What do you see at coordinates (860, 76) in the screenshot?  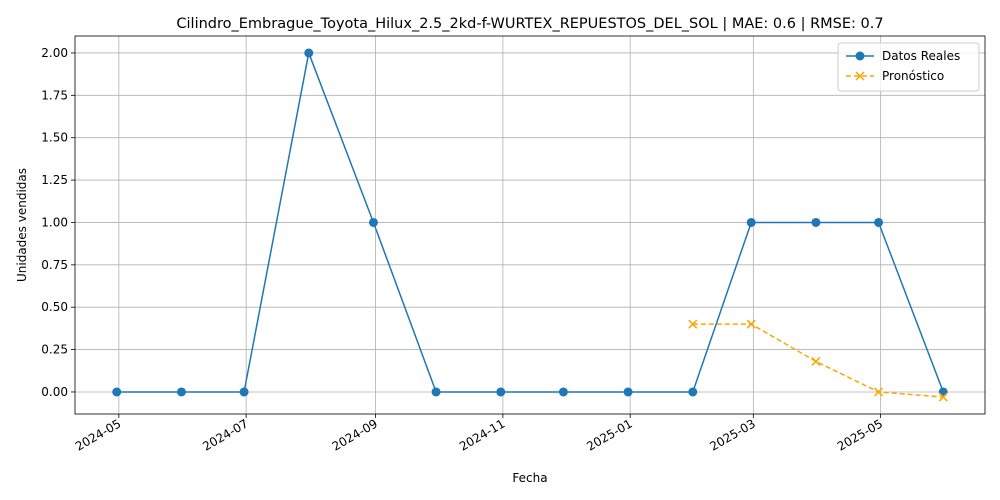 I see `legend-forecast-marker` at bounding box center [860, 76].